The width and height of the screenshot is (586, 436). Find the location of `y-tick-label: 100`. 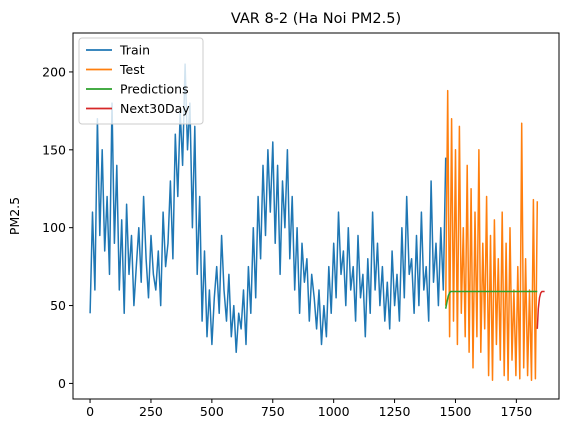

y-tick-label: 100 is located at coordinates (54, 227).